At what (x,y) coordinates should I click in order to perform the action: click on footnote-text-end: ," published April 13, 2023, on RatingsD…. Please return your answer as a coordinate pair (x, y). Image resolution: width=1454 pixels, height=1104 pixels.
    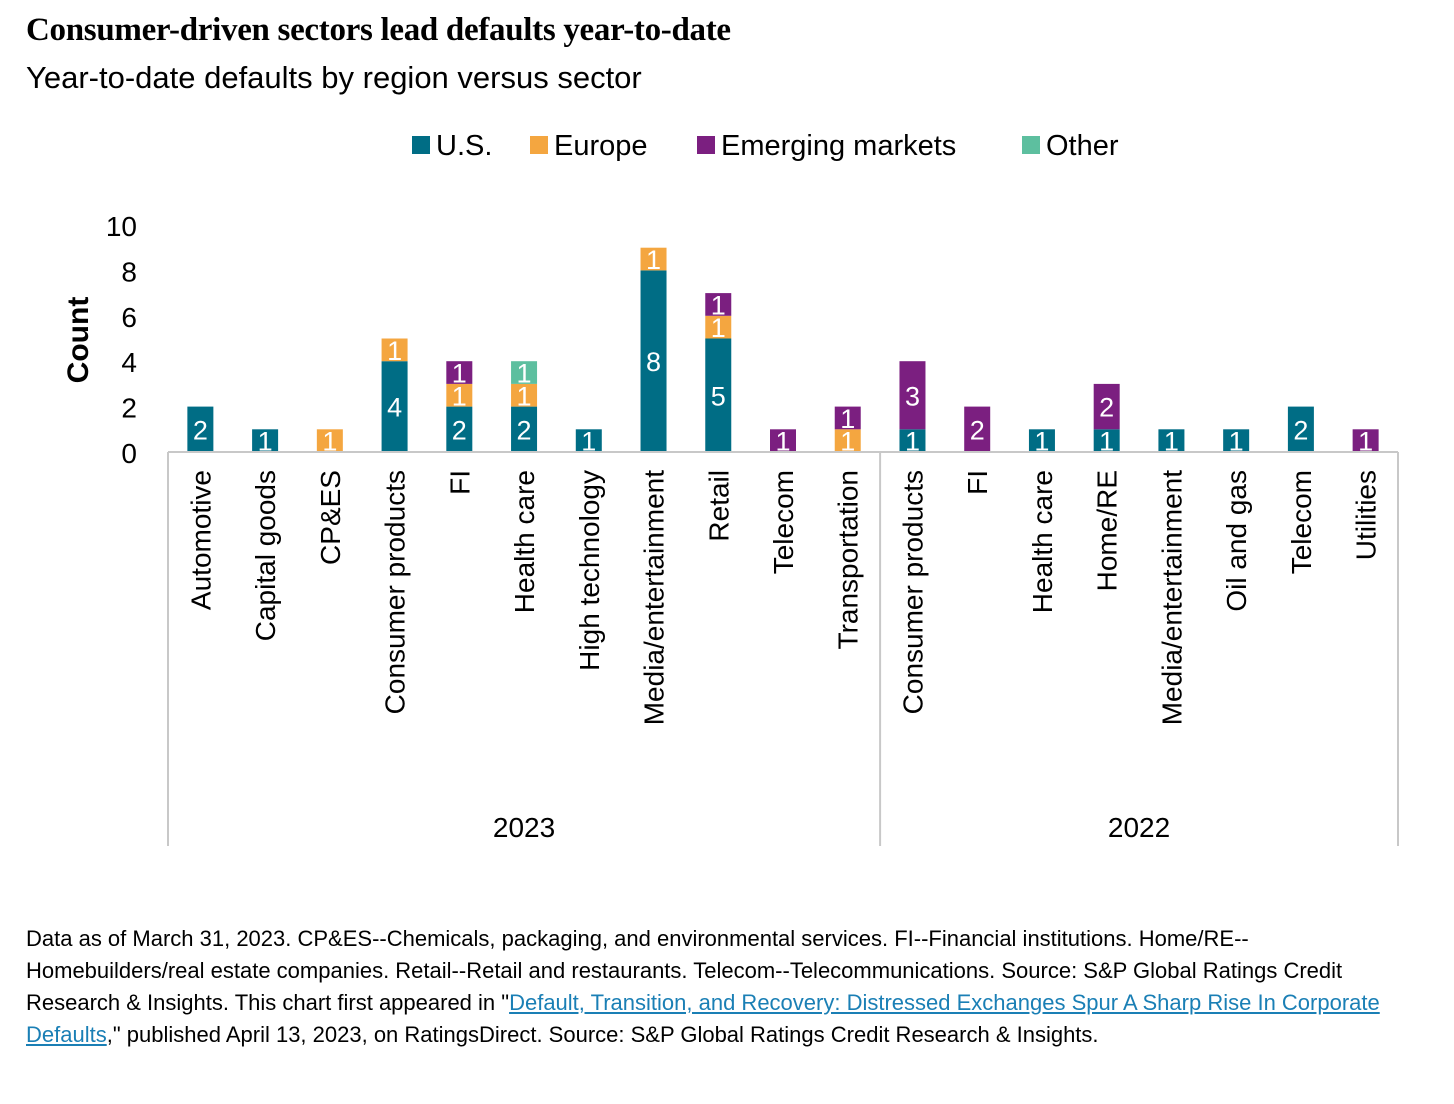
    Looking at the image, I should click on (602, 1034).